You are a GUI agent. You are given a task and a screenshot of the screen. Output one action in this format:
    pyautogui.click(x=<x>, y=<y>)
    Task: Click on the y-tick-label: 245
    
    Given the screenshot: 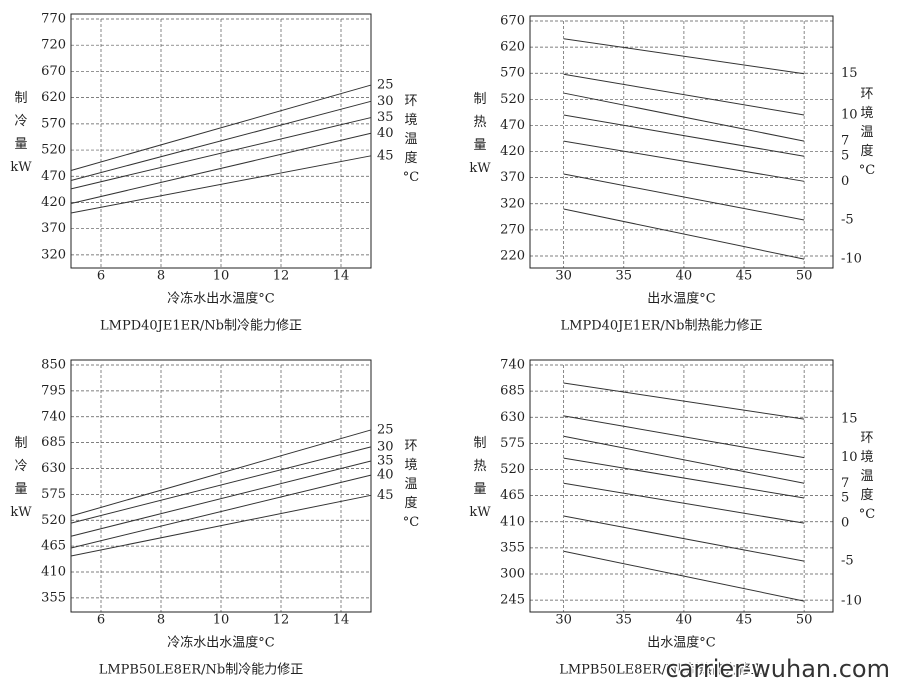 What is the action you would take?
    pyautogui.click(x=512, y=600)
    